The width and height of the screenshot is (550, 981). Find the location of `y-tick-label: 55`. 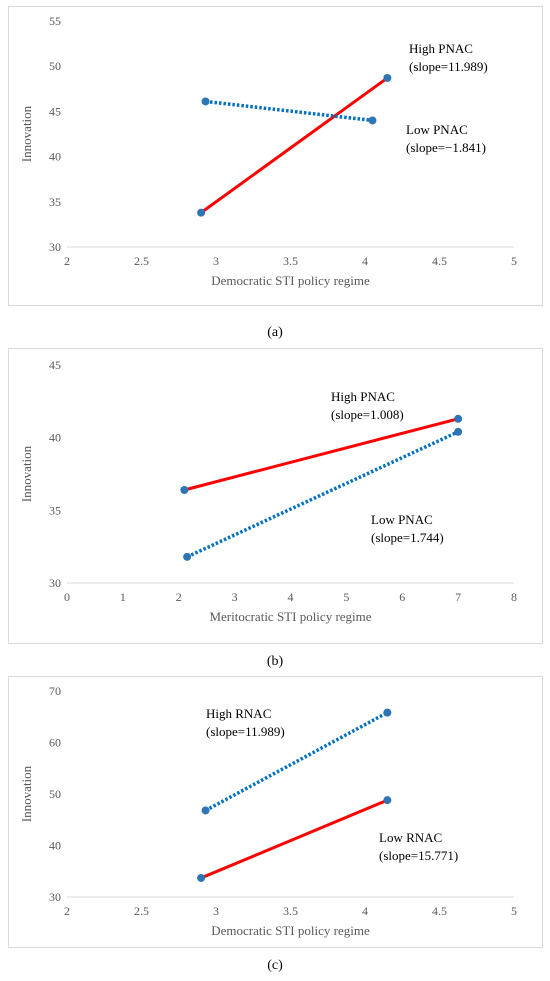

y-tick-label: 55 is located at coordinates (55, 21).